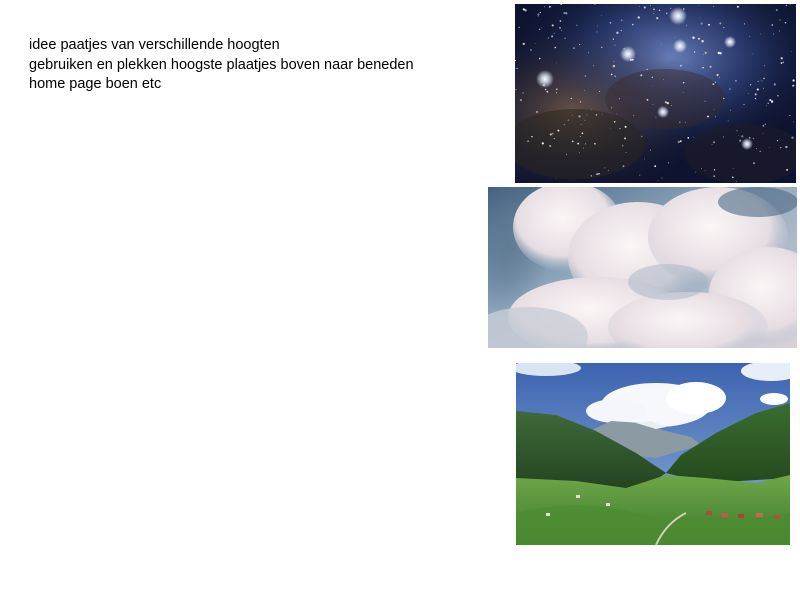 The width and height of the screenshot is (800, 600). What do you see at coordinates (154, 45) in the screenshot?
I see `note-line-1: idee paatjes van verschillende hoogten` at bounding box center [154, 45].